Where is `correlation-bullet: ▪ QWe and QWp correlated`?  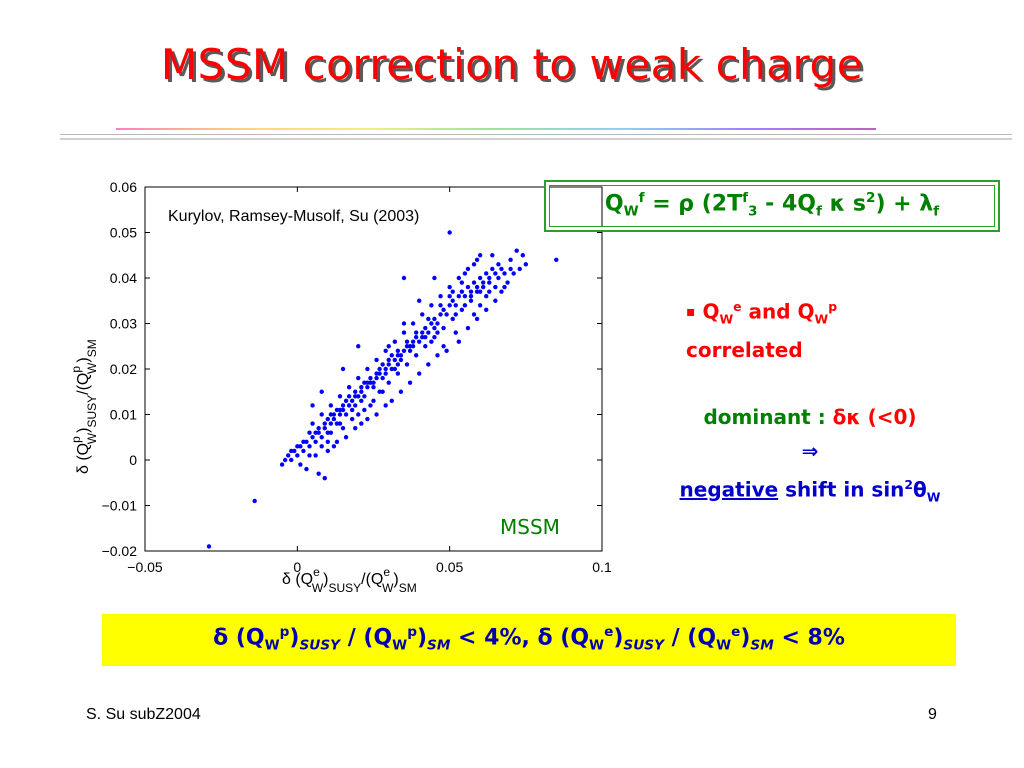
correlation-bullet: ▪ QWe and QWp correlated is located at coordinates (761, 328).